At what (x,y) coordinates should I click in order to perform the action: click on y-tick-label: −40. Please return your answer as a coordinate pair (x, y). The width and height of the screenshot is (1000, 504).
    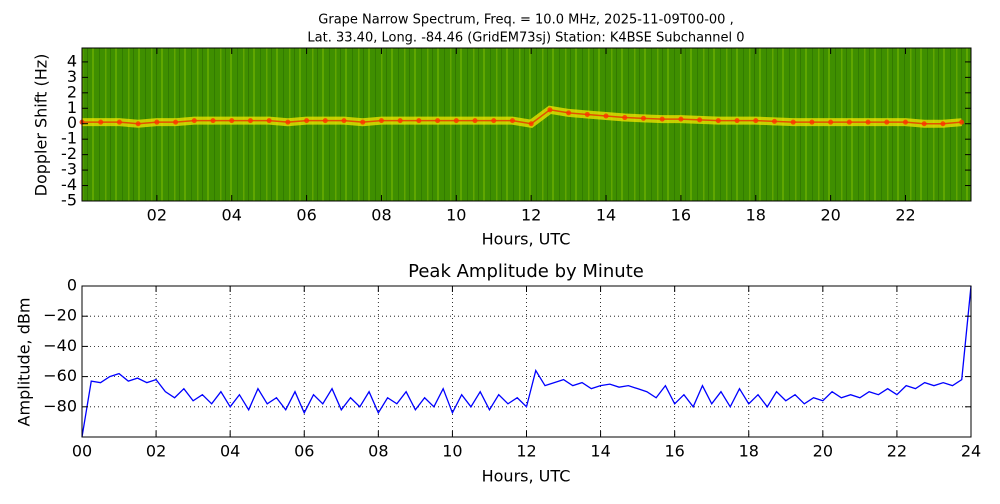
    Looking at the image, I should click on (60, 345).